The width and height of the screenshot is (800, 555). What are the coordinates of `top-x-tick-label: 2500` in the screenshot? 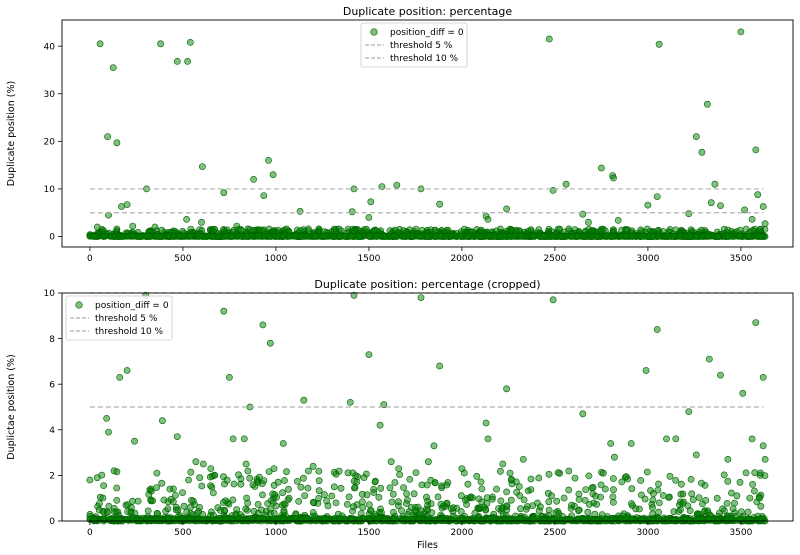 It's located at (554, 259).